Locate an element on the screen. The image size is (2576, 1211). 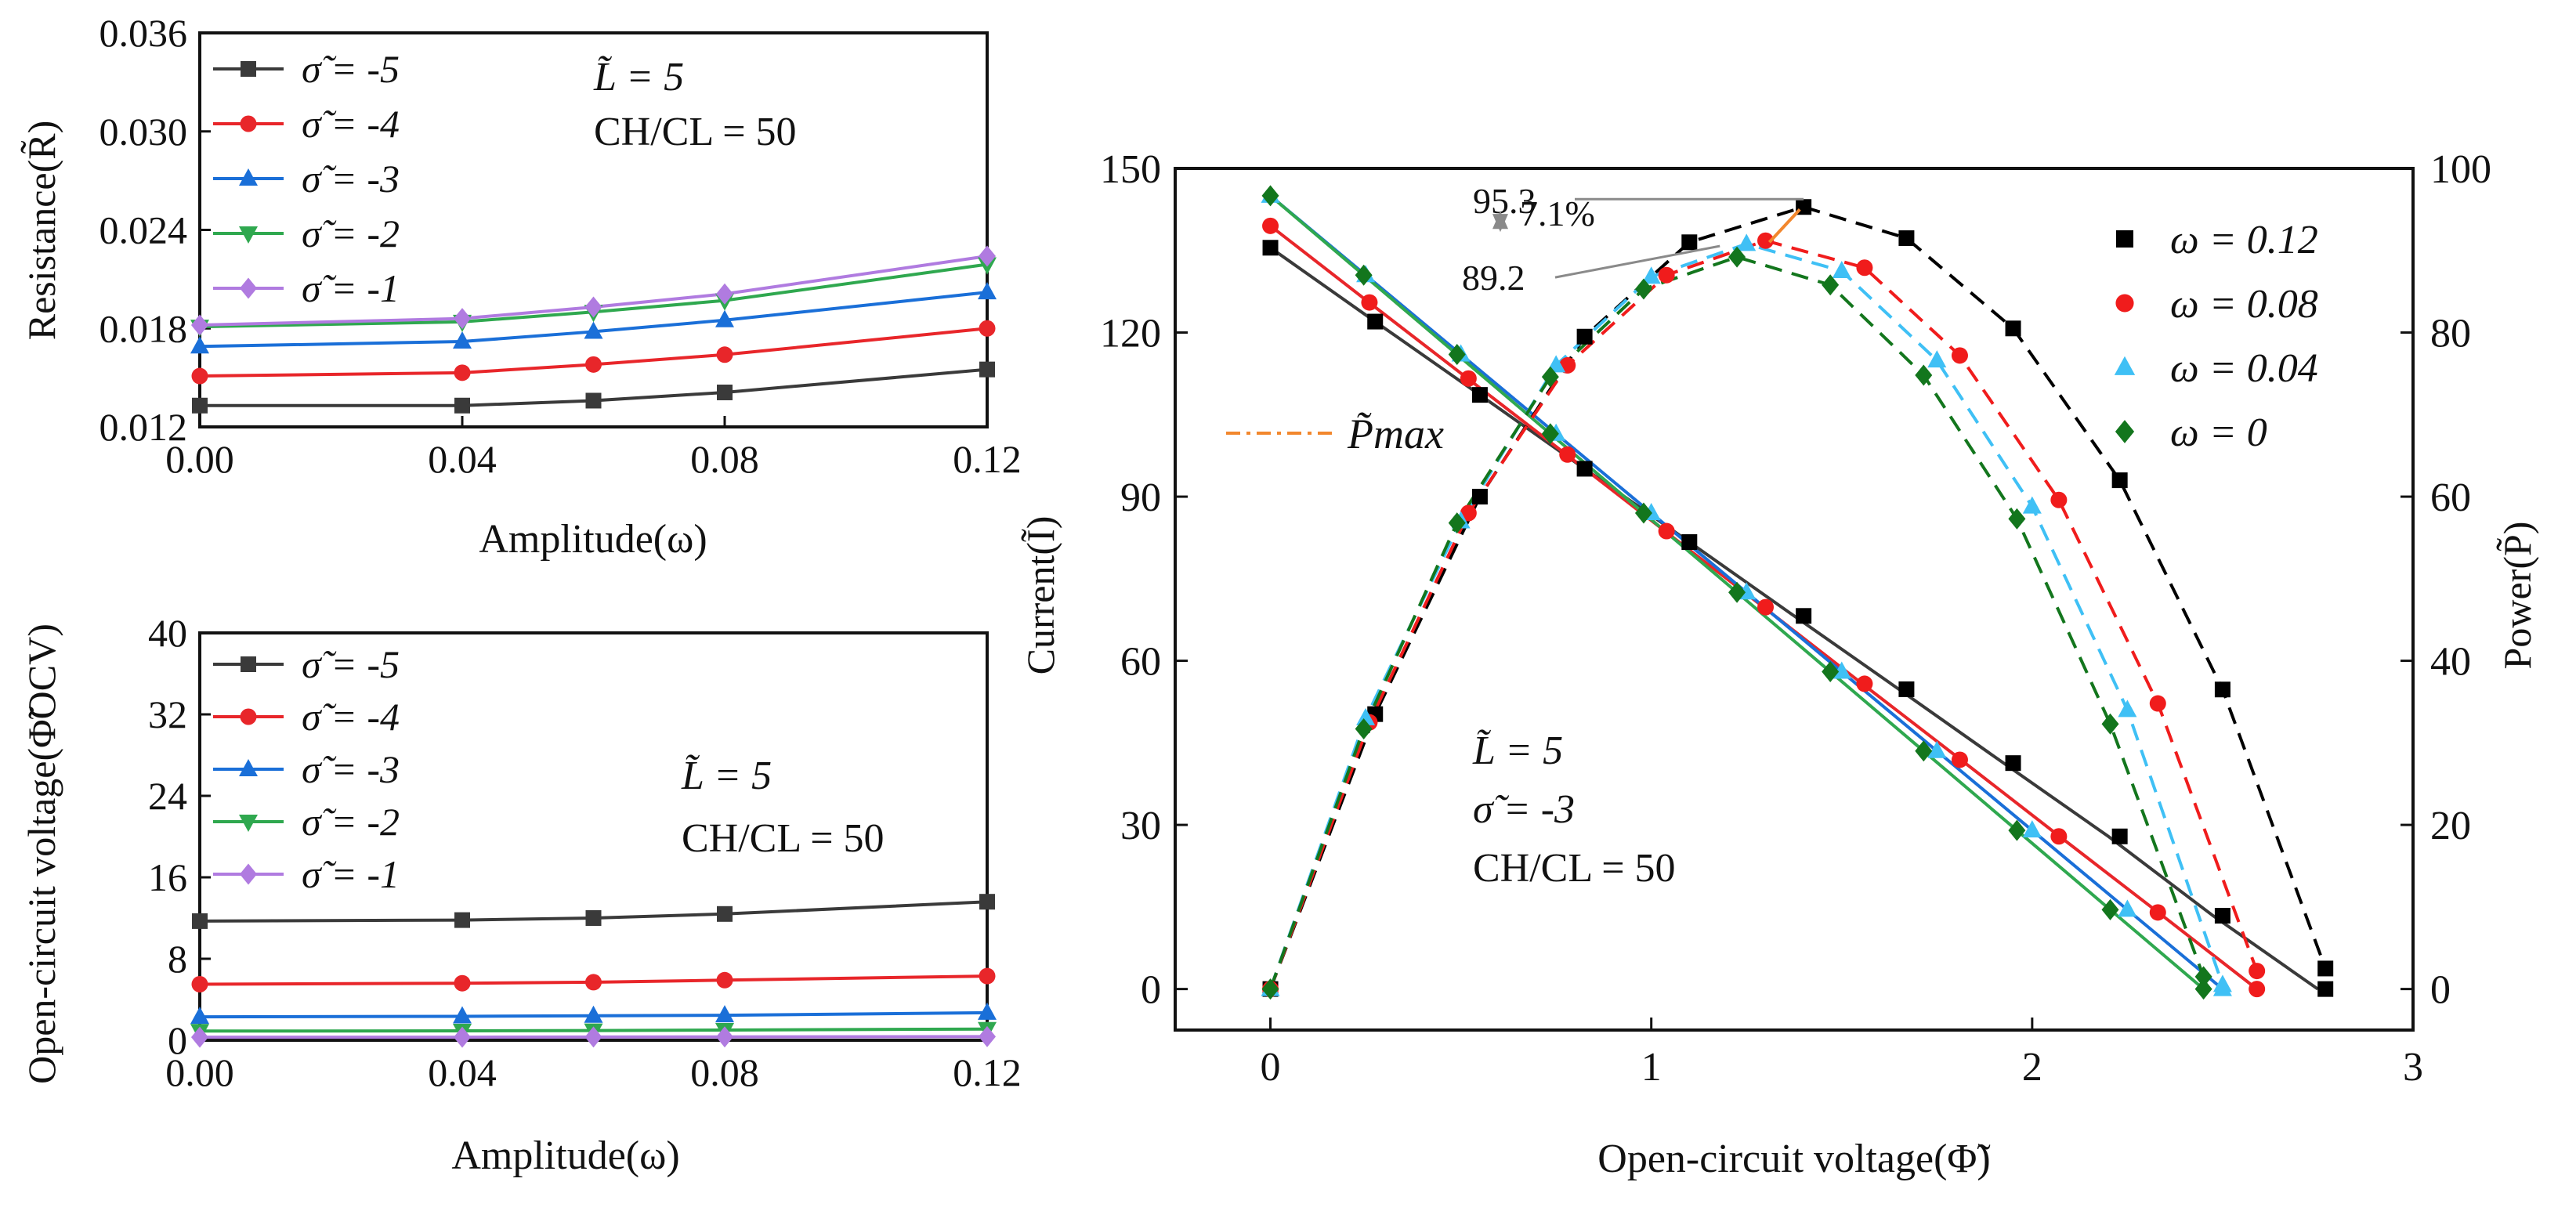
y-tick-label: 30 is located at coordinates (1141, 826).